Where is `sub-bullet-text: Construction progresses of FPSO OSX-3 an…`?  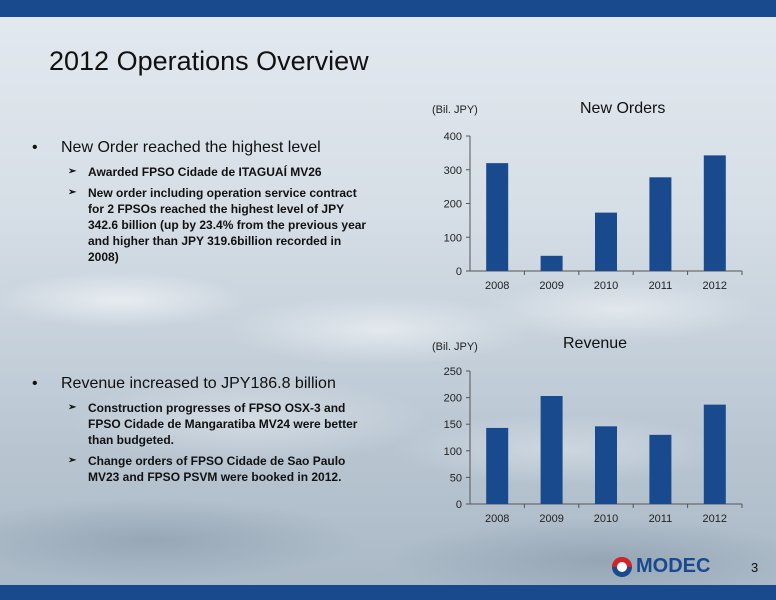
sub-bullet-text: Construction progresses of FPSO OSX-3 an… is located at coordinates (223, 424).